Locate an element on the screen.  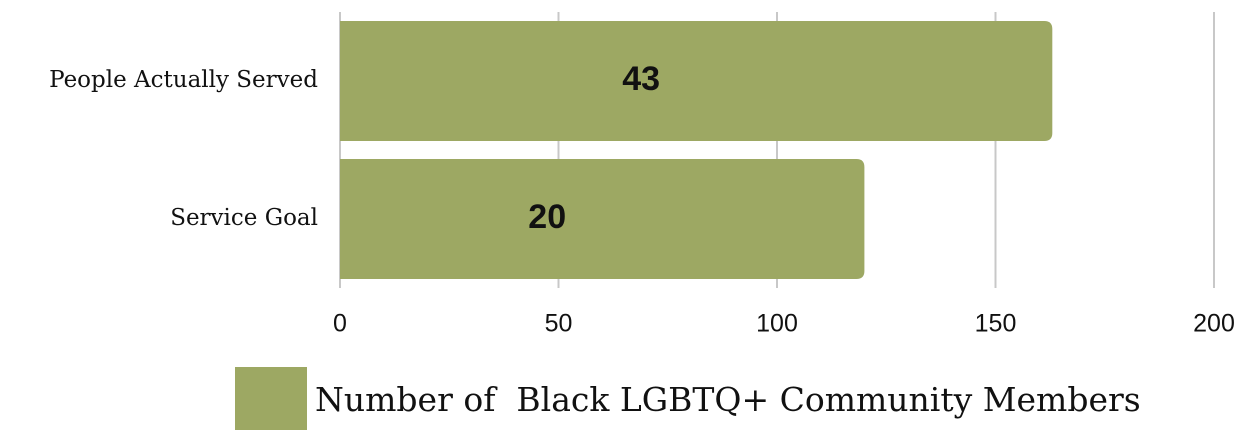
legend-label: Number of Black LGBTQ+ Community Members is located at coordinates (728, 399).